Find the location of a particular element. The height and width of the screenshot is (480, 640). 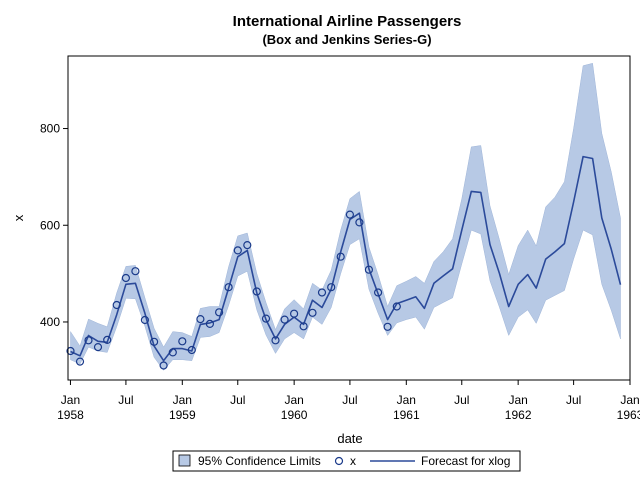

y-tick-label: 600 is located at coordinates (50, 225).